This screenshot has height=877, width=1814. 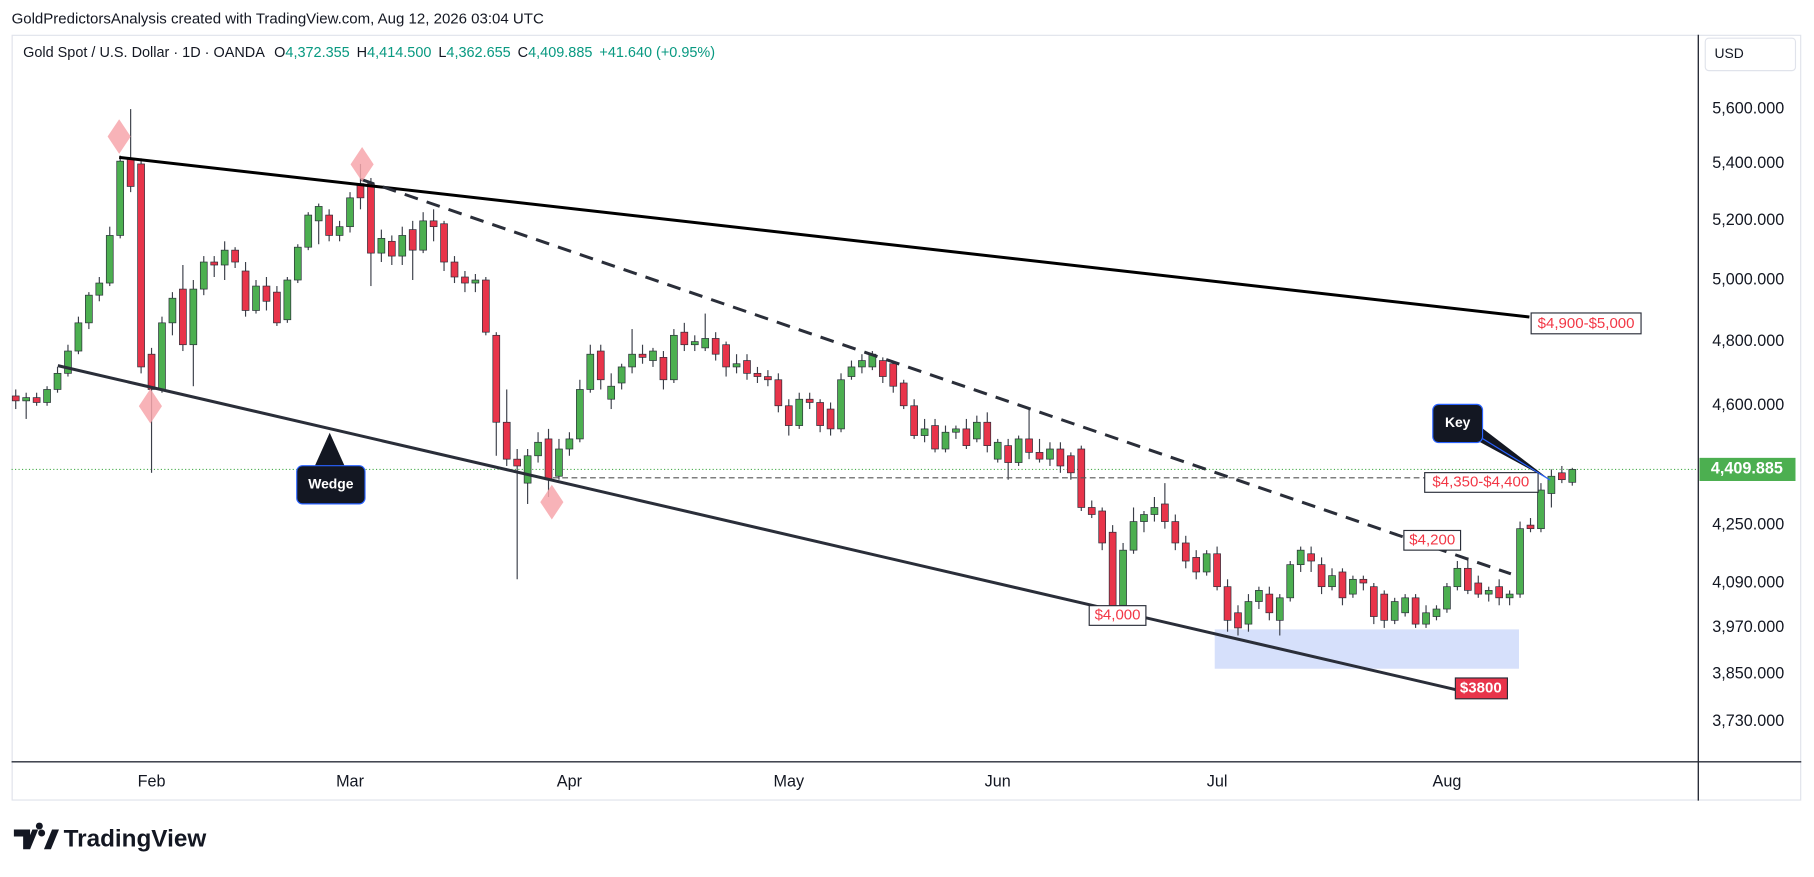 I want to click on ohlc-key: C, so click(x=523, y=53).